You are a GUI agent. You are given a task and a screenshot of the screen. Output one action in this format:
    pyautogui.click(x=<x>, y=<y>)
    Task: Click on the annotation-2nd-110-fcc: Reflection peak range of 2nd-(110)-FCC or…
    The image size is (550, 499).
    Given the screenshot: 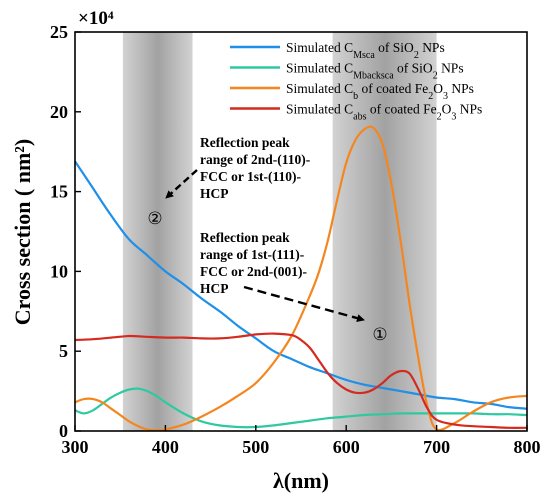 What is the action you would take?
    pyautogui.click(x=255, y=168)
    